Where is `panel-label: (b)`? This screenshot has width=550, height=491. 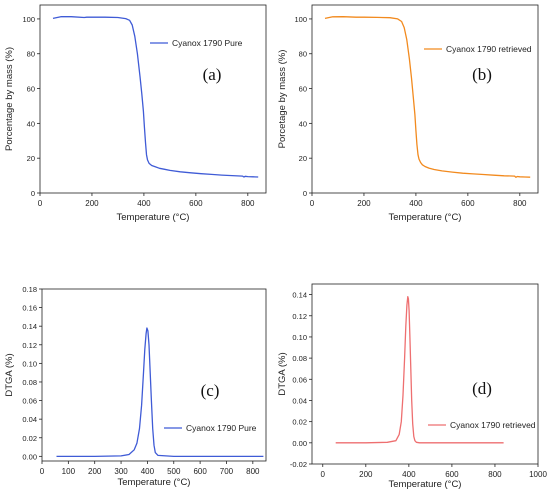
panel-label: (b) is located at coordinates (482, 74).